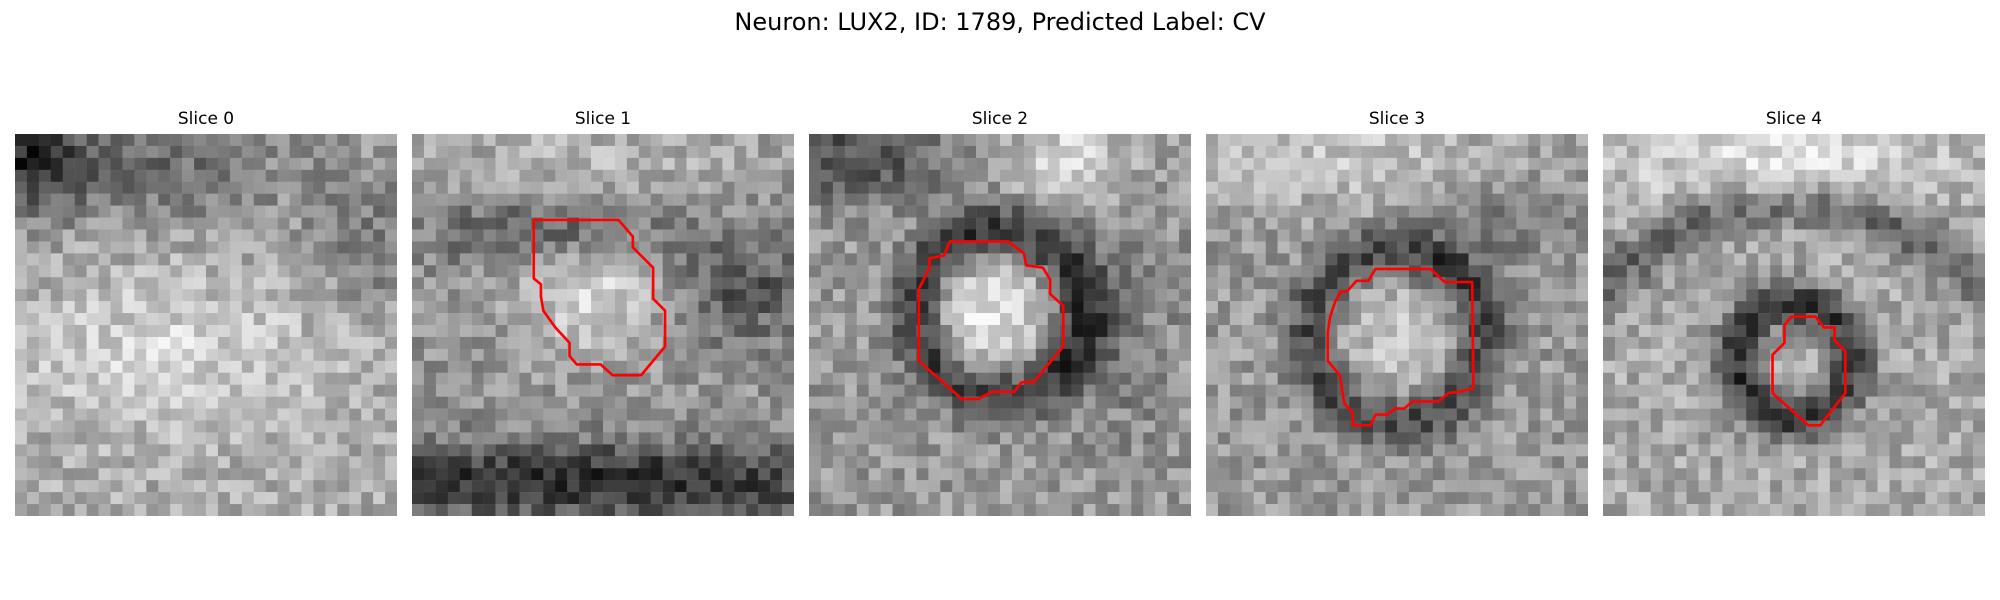 The width and height of the screenshot is (2000, 600). I want to click on slice-2-pixels, so click(1000, 325).